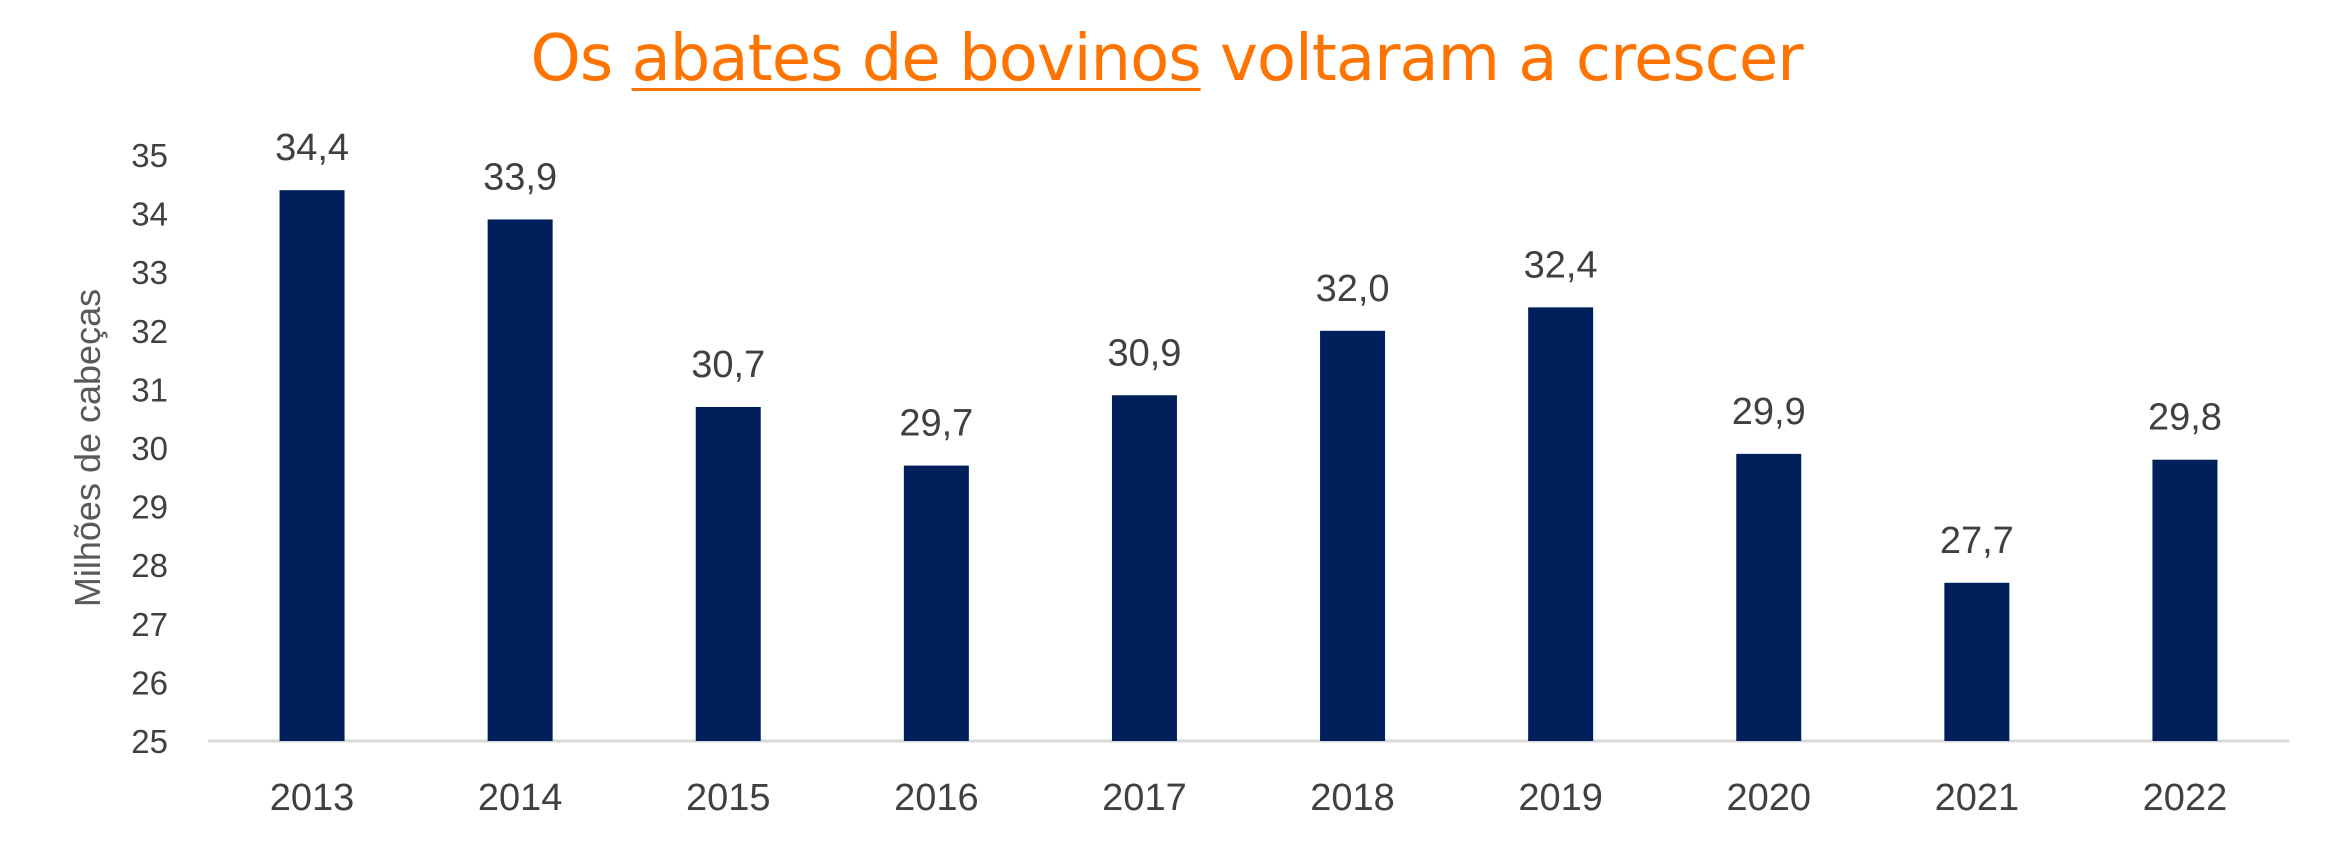  I want to click on x-tick-label-2017: 2017, so click(1144, 798).